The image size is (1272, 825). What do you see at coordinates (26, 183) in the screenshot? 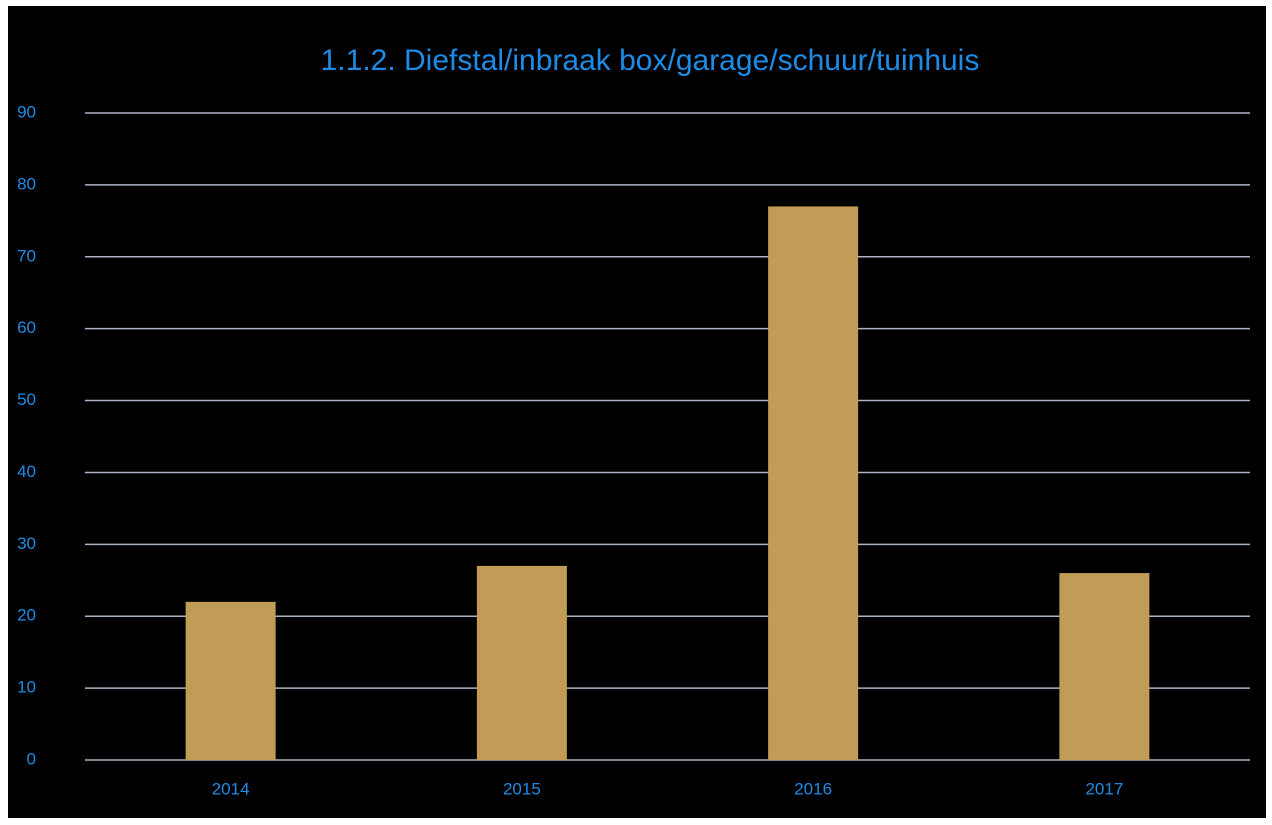
I see `y-tick-label: 80` at bounding box center [26, 183].